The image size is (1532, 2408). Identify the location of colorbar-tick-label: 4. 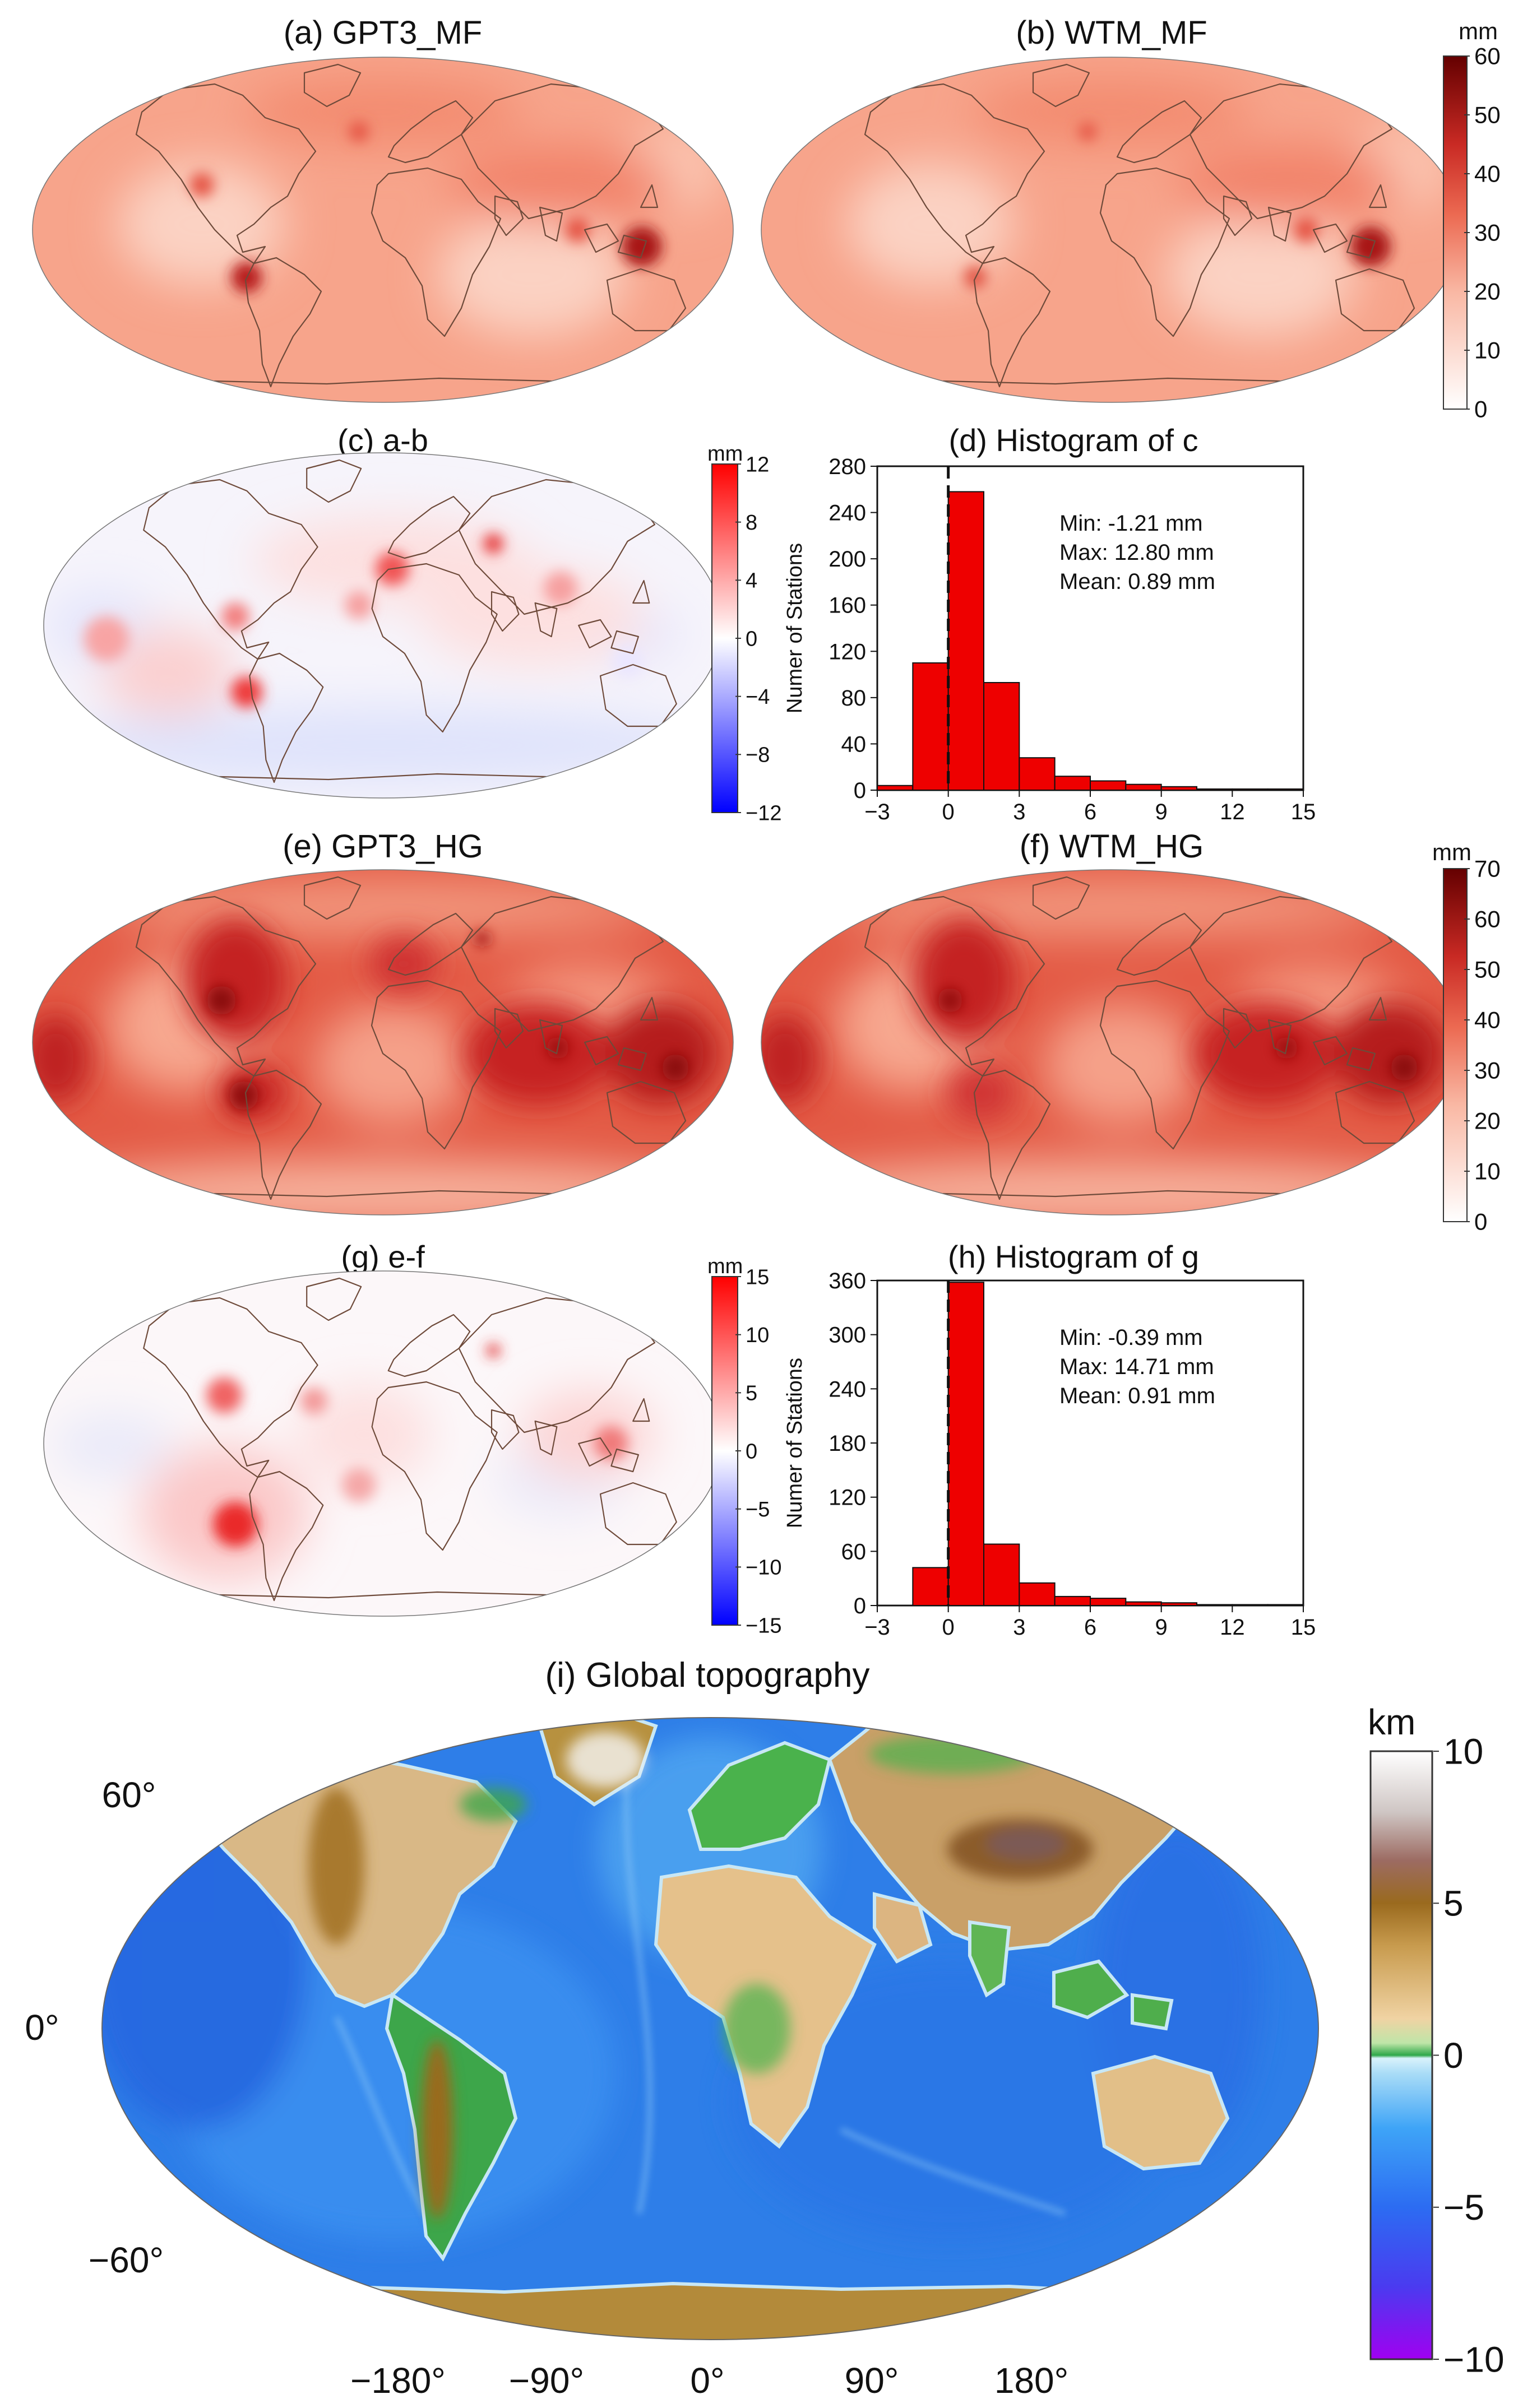
(752, 581).